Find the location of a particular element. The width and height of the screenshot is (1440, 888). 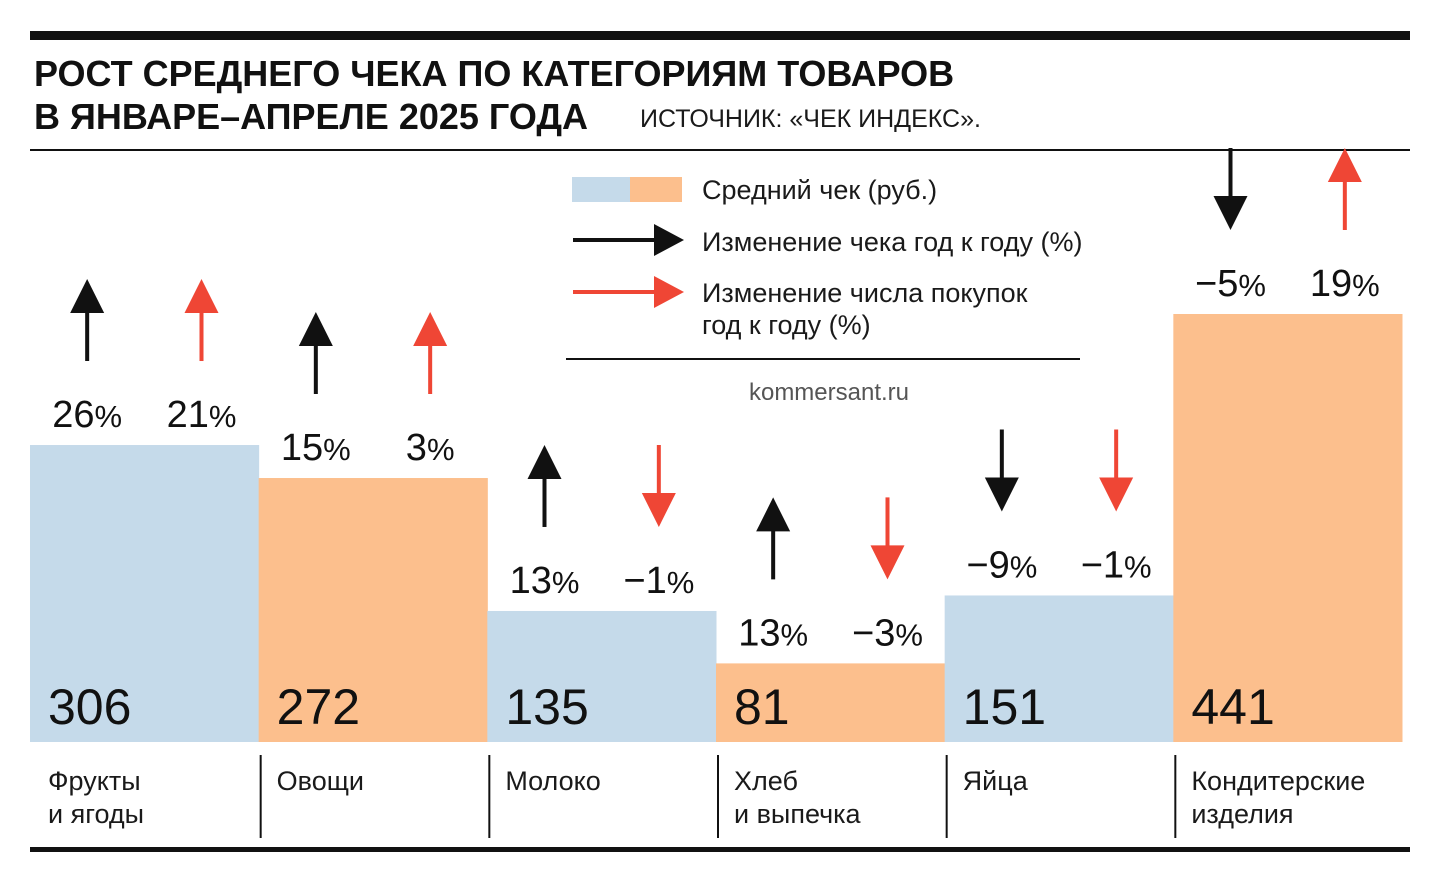

purchases-change-label-0: 21% is located at coordinates (202, 415).